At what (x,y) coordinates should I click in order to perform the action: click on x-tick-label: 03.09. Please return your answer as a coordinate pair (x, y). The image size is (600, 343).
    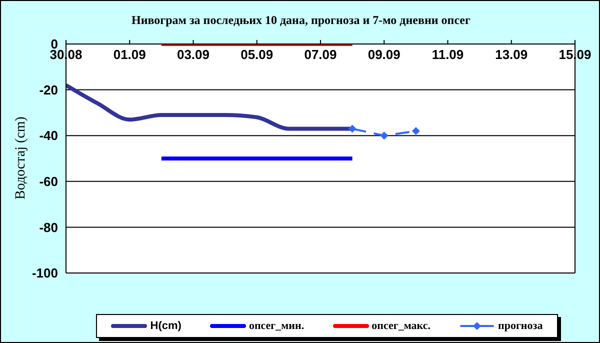
    Looking at the image, I should click on (193, 54).